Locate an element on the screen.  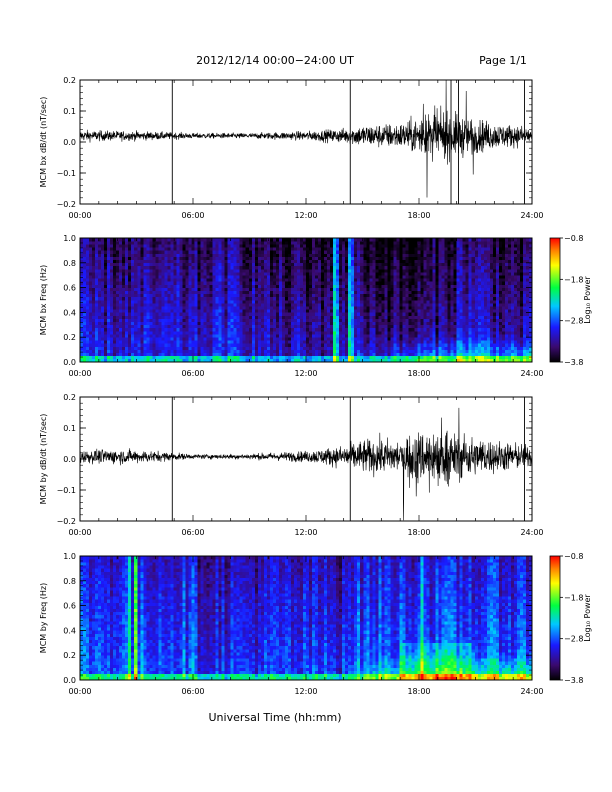
x-axis-label: Universal Time (hh:mm) is located at coordinates (275, 717).